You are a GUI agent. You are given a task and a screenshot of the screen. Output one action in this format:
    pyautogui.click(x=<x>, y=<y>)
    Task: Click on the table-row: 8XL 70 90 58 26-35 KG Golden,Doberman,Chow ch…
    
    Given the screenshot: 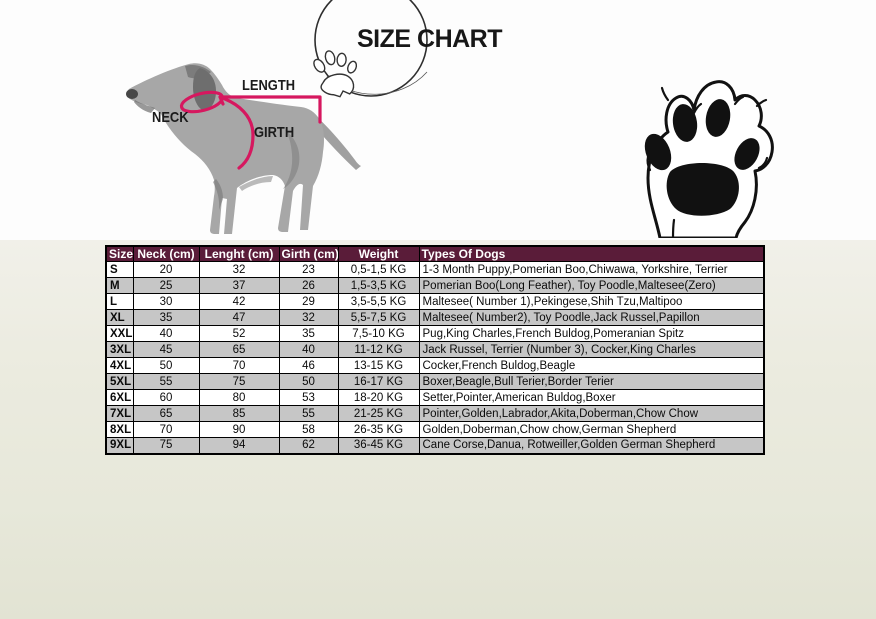 What is the action you would take?
    pyautogui.click(x=435, y=429)
    